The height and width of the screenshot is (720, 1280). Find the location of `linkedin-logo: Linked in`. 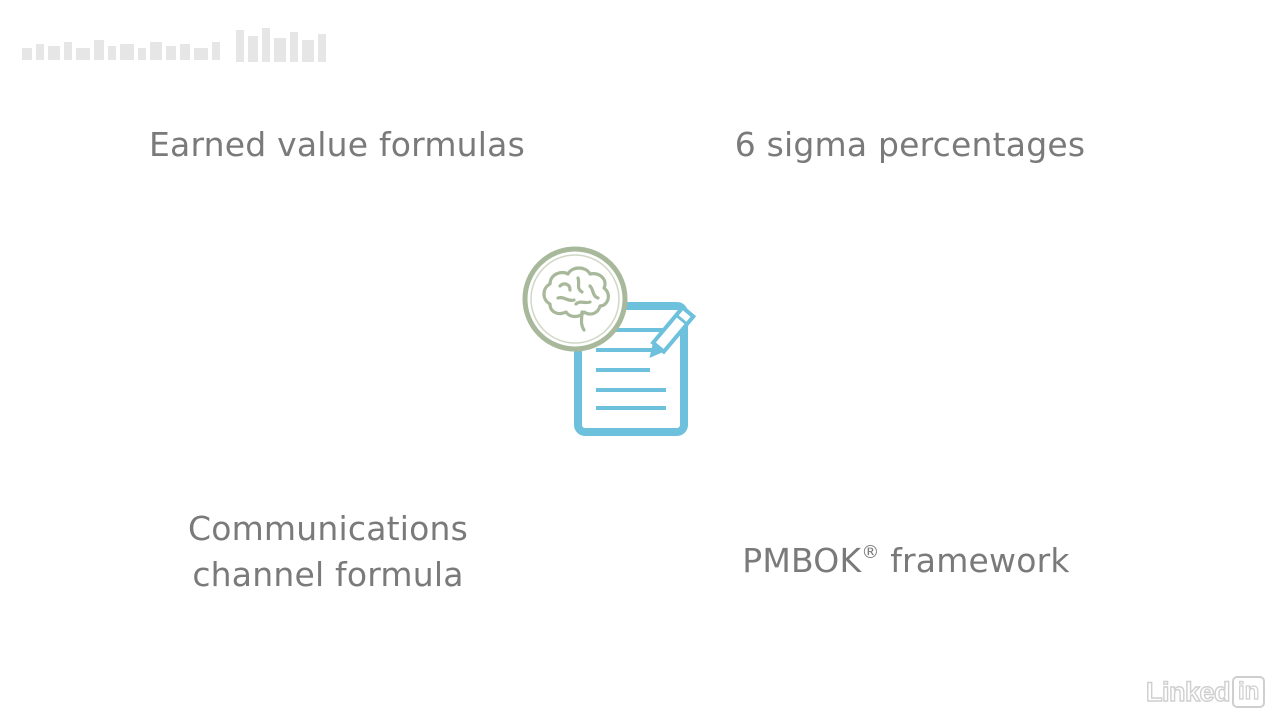

linkedin-logo: Linked in is located at coordinates (1205, 692).